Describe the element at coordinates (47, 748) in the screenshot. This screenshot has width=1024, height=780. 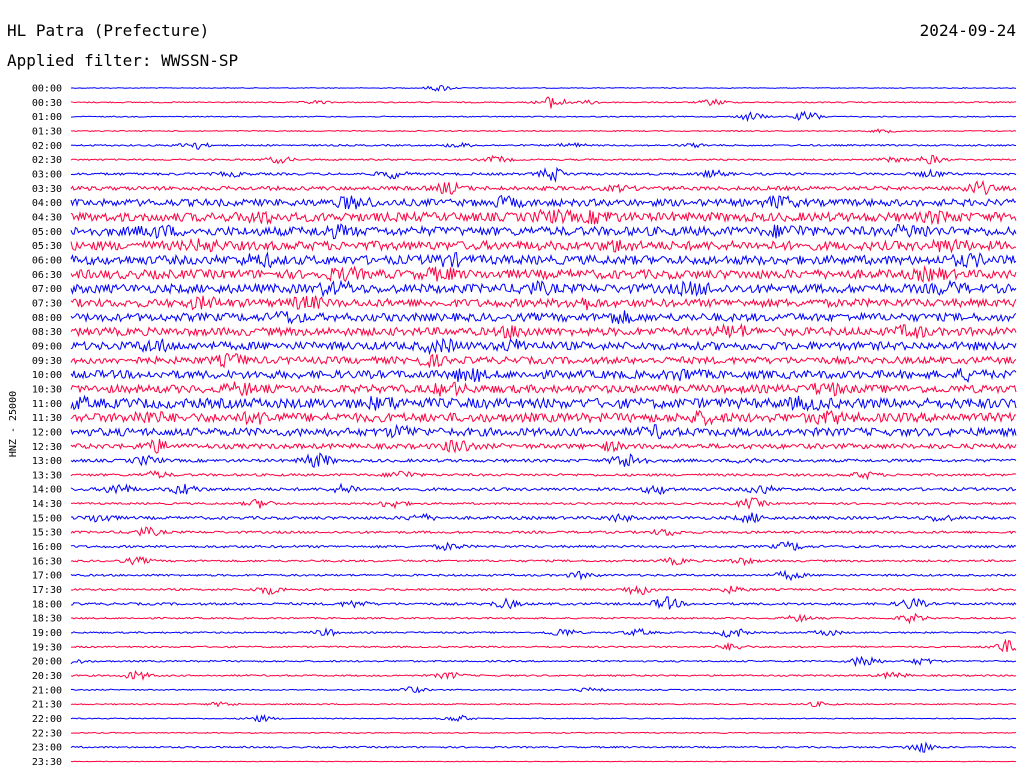
I see `time-label: 23:00` at that location.